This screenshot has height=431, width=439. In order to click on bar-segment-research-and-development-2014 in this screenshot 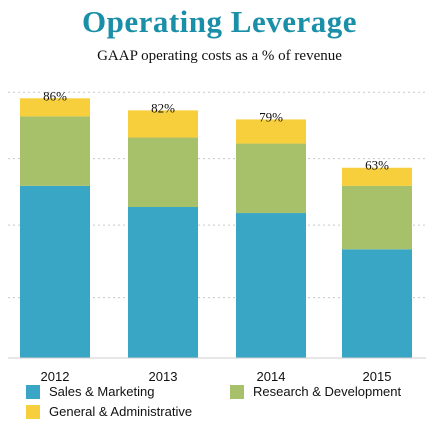, I will do `click(271, 178)`.